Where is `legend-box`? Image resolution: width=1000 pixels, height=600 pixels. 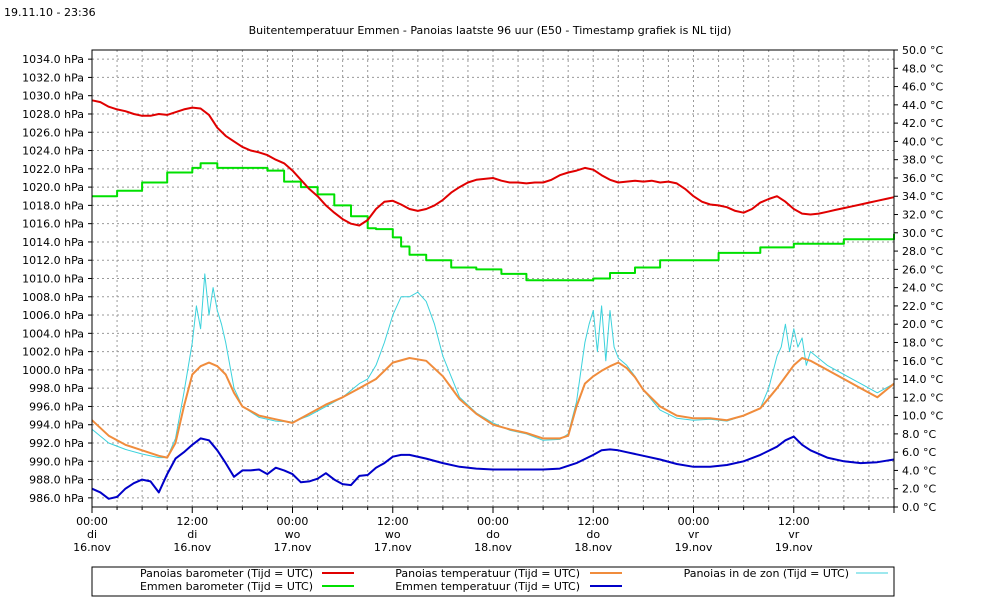
legend-box is located at coordinates (493, 581).